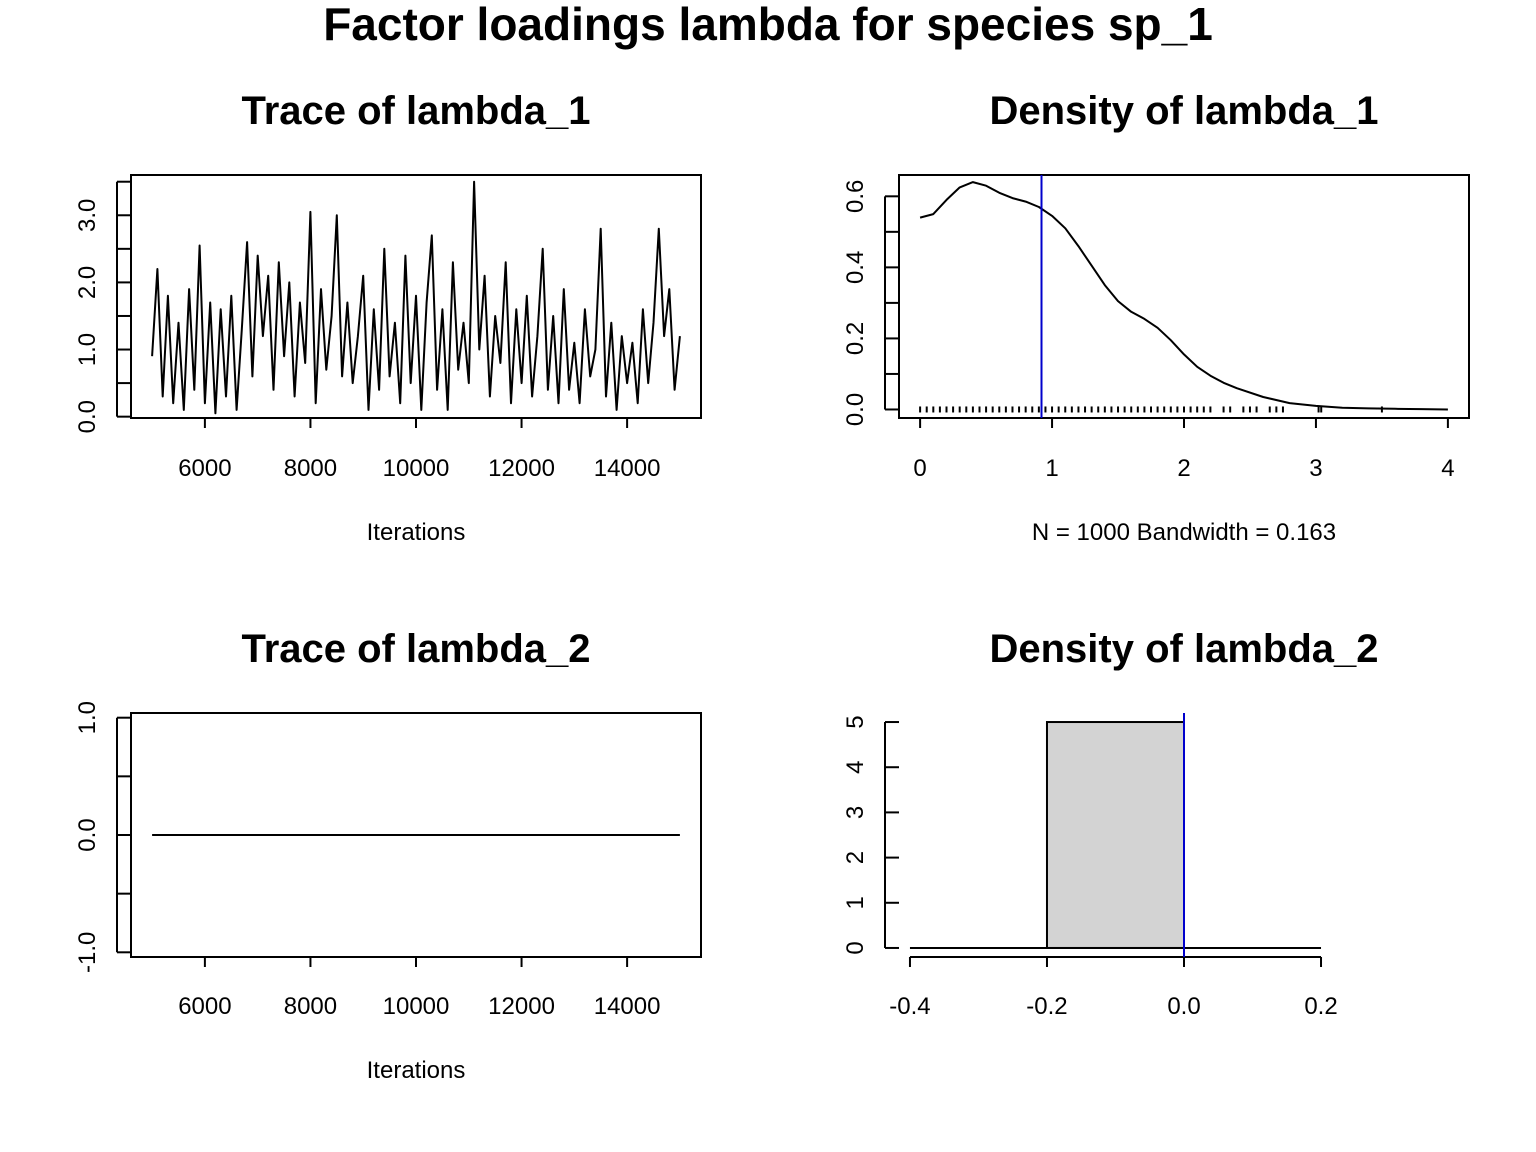  What do you see at coordinates (855, 267) in the screenshot?
I see `y-tick-label: 0.4` at bounding box center [855, 267].